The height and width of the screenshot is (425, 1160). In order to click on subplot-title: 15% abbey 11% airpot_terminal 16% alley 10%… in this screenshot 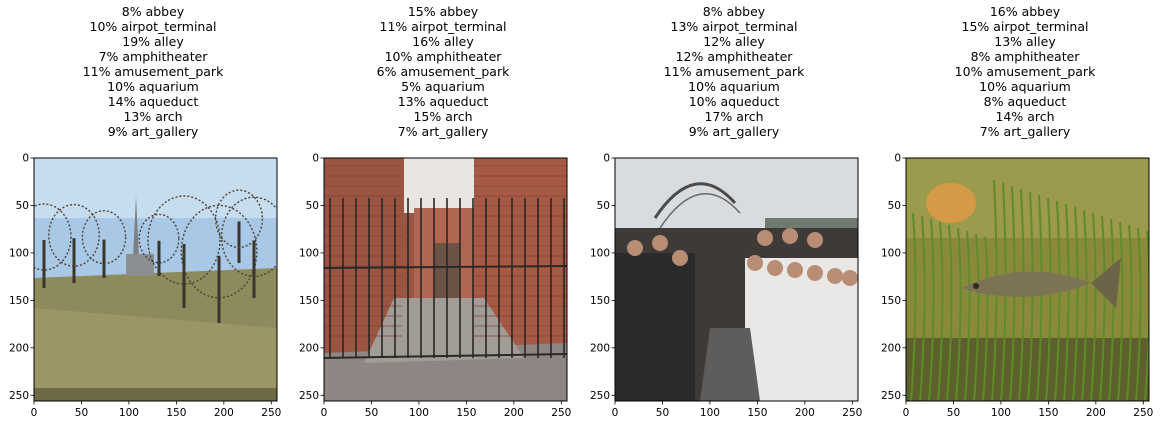, I will do `click(443, 71)`.